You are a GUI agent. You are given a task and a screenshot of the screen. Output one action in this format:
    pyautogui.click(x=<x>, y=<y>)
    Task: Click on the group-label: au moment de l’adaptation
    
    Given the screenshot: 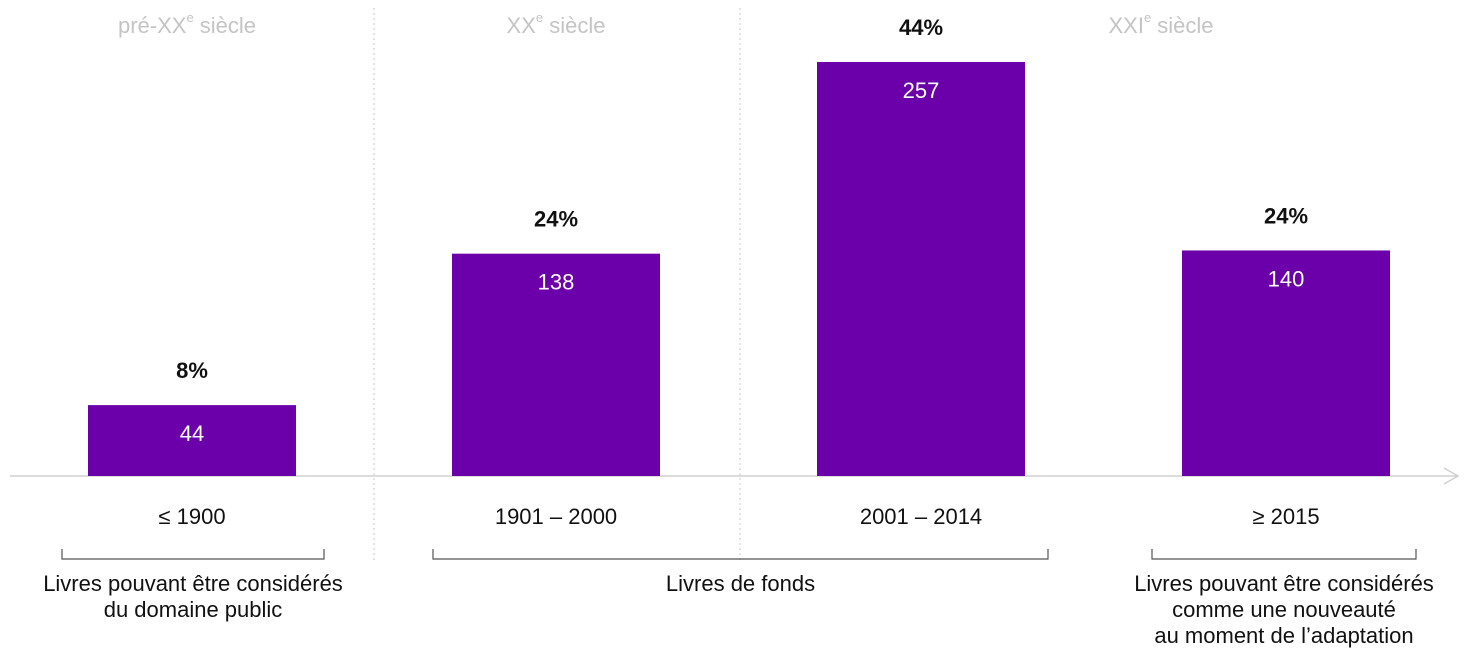 What is the action you would take?
    pyautogui.click(x=1283, y=635)
    